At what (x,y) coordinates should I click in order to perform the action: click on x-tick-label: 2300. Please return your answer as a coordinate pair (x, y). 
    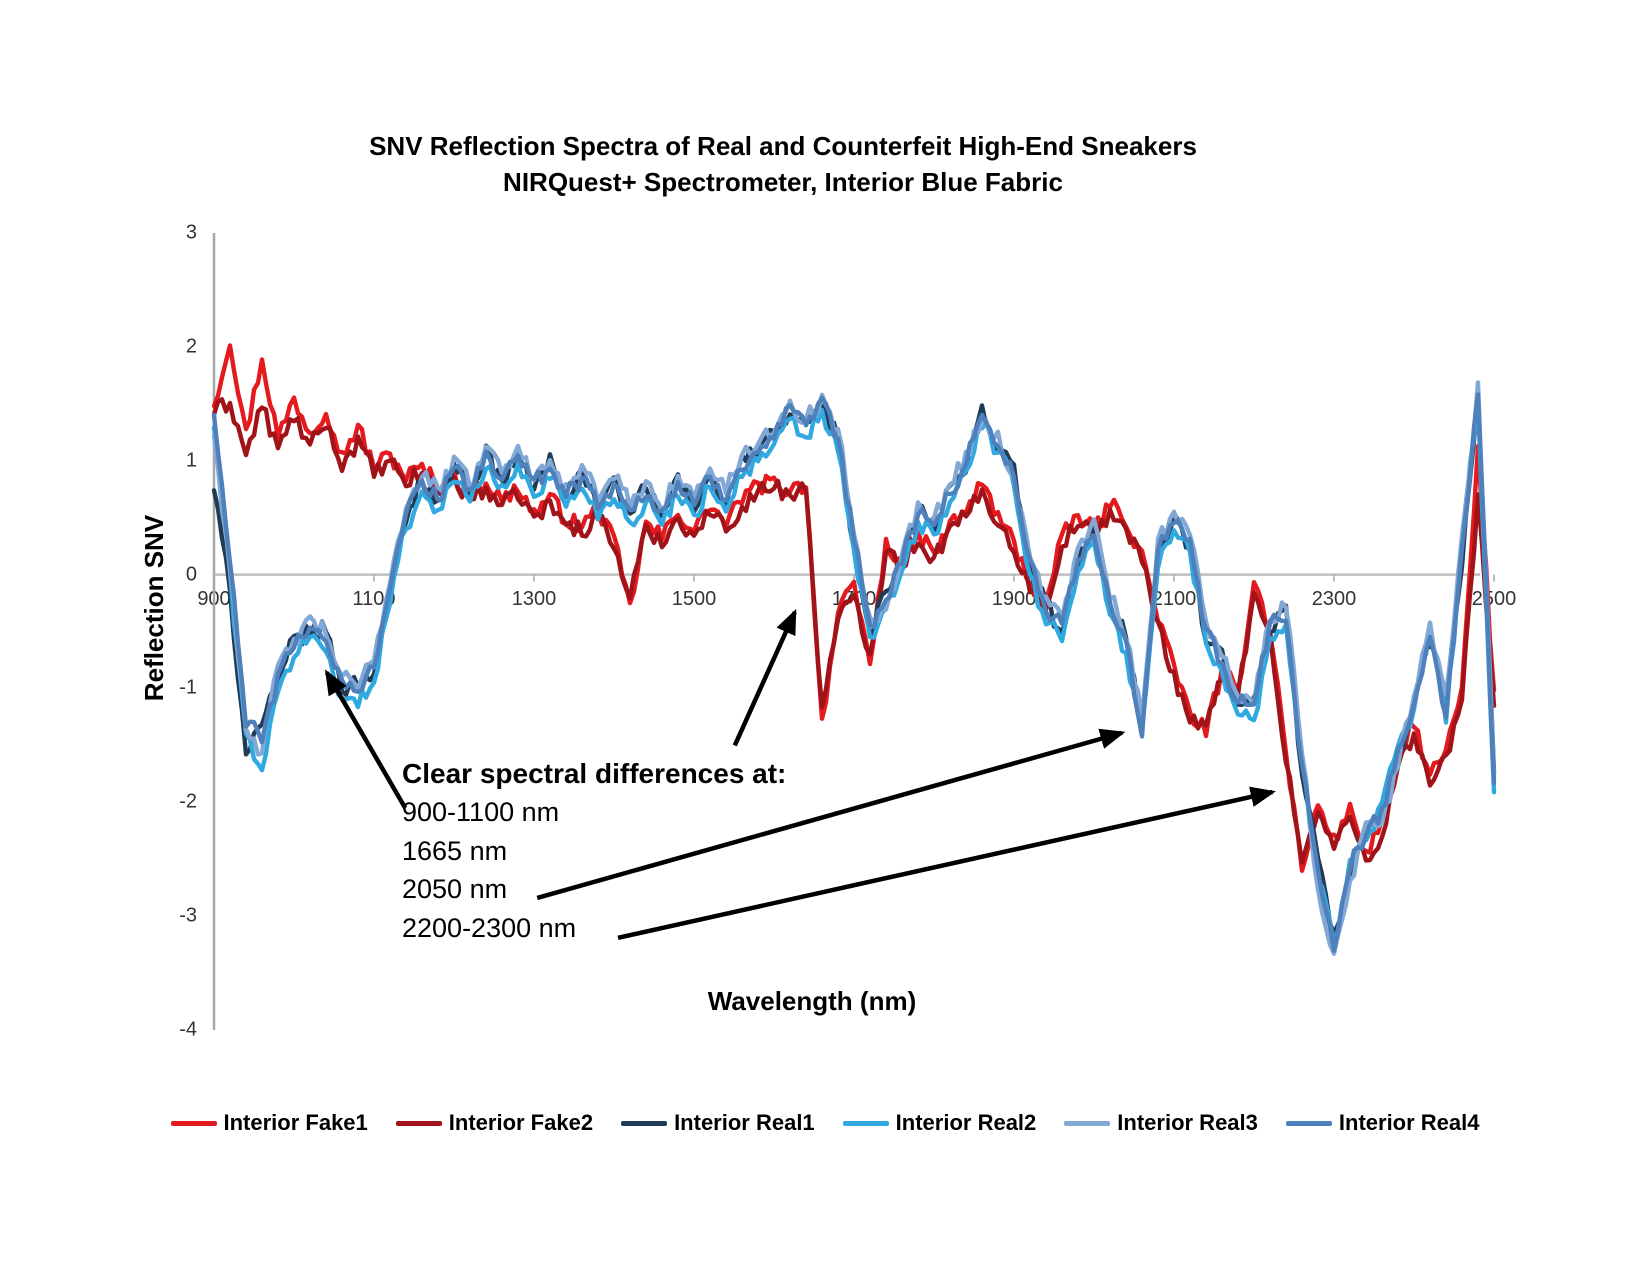
    Looking at the image, I should click on (1334, 599).